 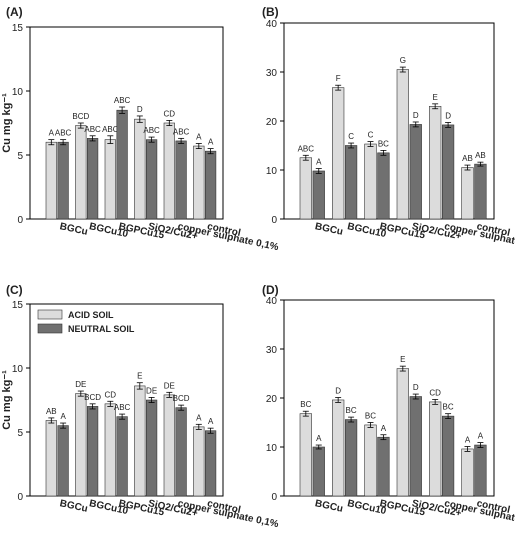 What do you see at coordinates (338, 78) in the screenshot?
I see `significance-letter: F` at bounding box center [338, 78].